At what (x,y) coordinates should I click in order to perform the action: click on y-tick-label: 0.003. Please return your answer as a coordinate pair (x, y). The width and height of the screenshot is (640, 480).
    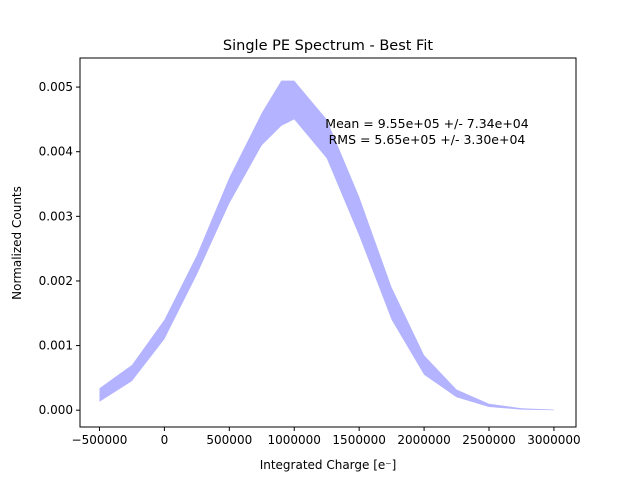
    Looking at the image, I should click on (56, 216).